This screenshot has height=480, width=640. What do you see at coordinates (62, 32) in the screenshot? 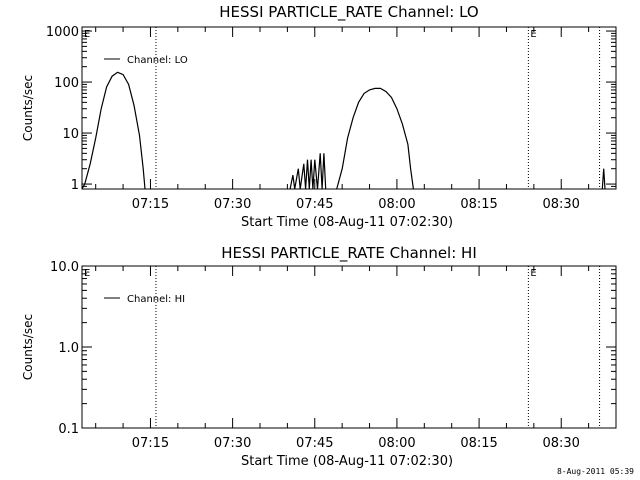
I see `y-tick-label: 1000` at bounding box center [62, 32].